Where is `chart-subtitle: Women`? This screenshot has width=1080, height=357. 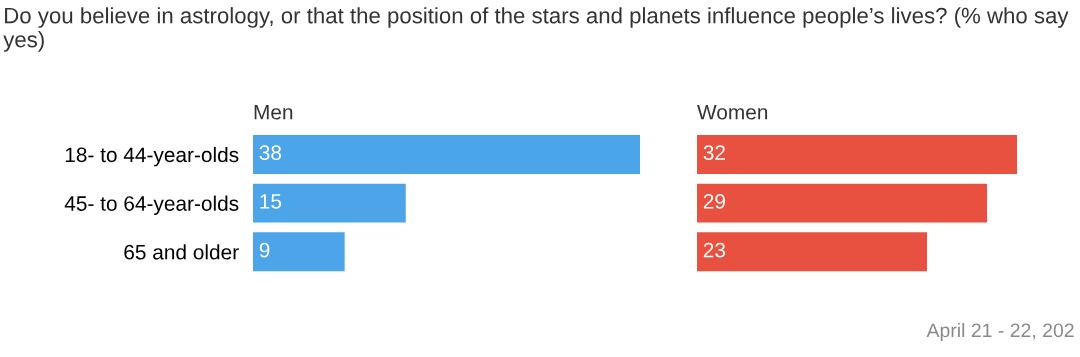
chart-subtitle: Women is located at coordinates (732, 112).